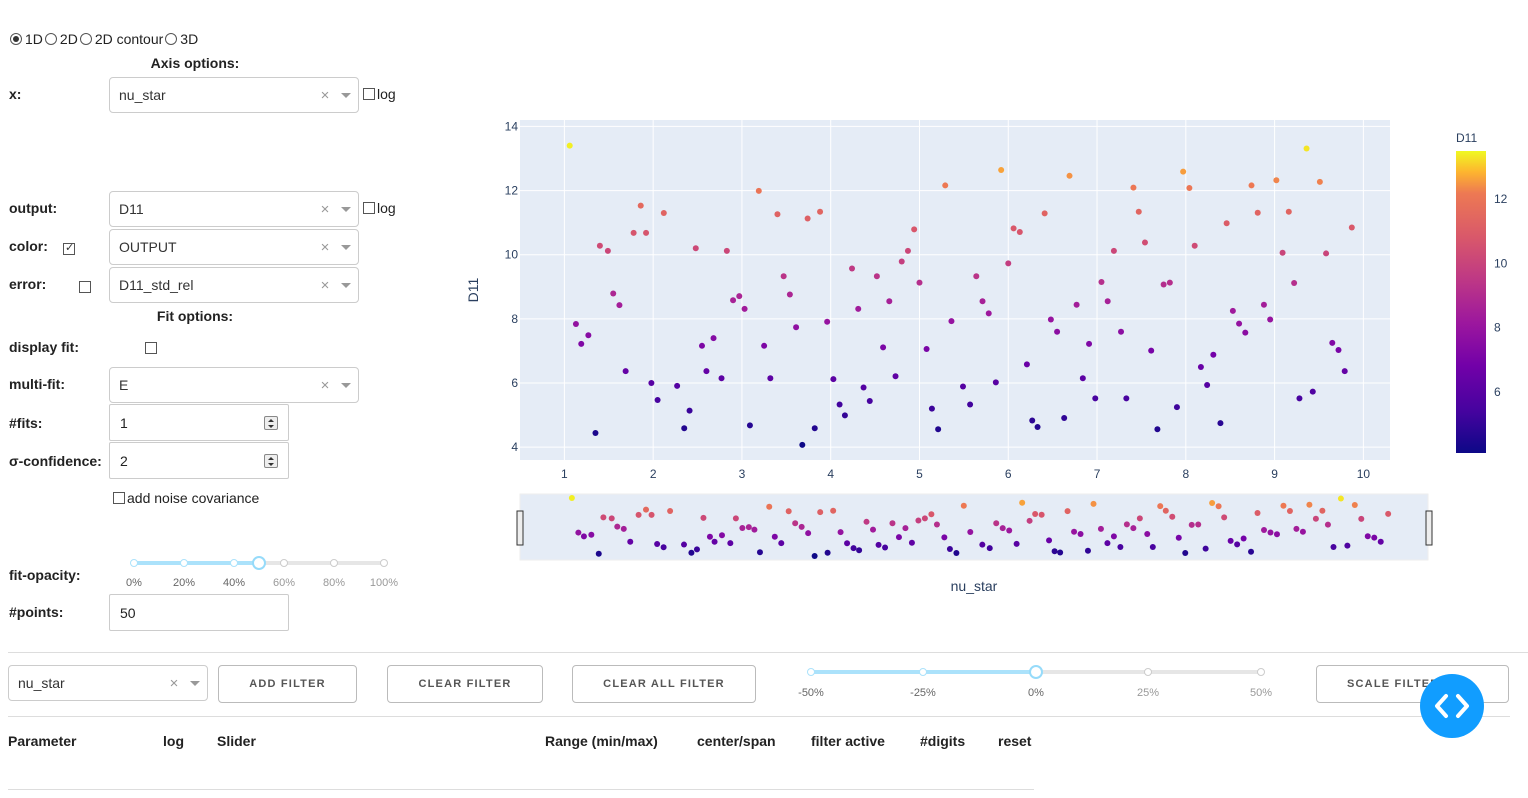  I want to click on radio-label: 2D, so click(68, 39).